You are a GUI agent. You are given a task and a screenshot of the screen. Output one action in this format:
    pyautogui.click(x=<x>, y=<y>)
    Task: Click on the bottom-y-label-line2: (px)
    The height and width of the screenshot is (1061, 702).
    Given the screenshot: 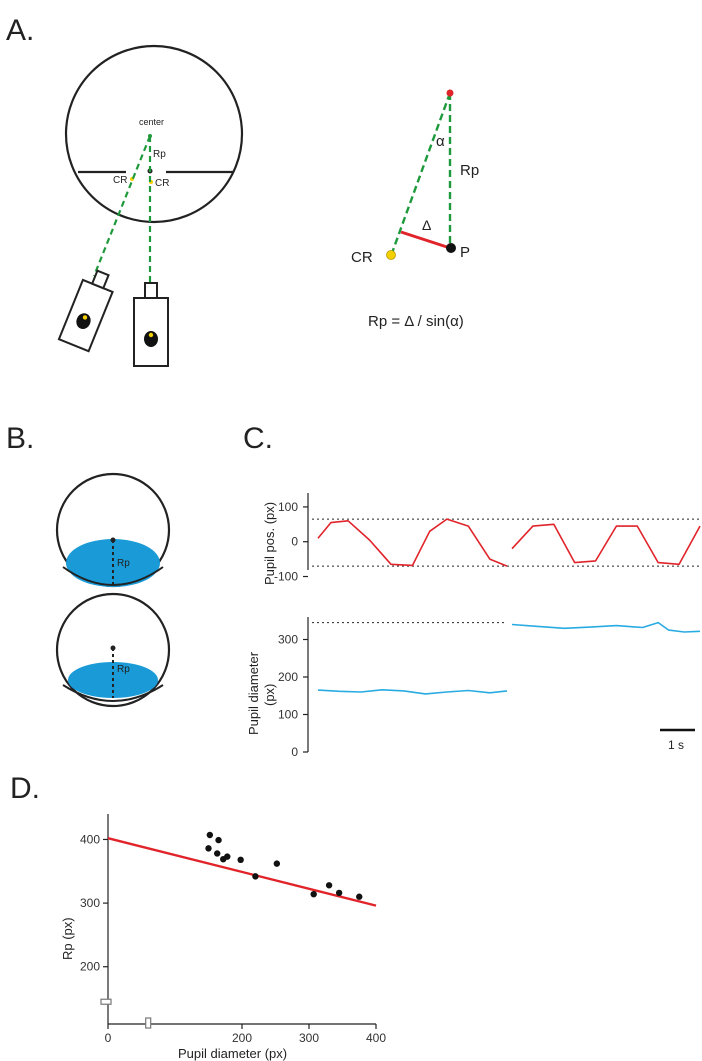 What is the action you would take?
    pyautogui.click(x=269, y=695)
    